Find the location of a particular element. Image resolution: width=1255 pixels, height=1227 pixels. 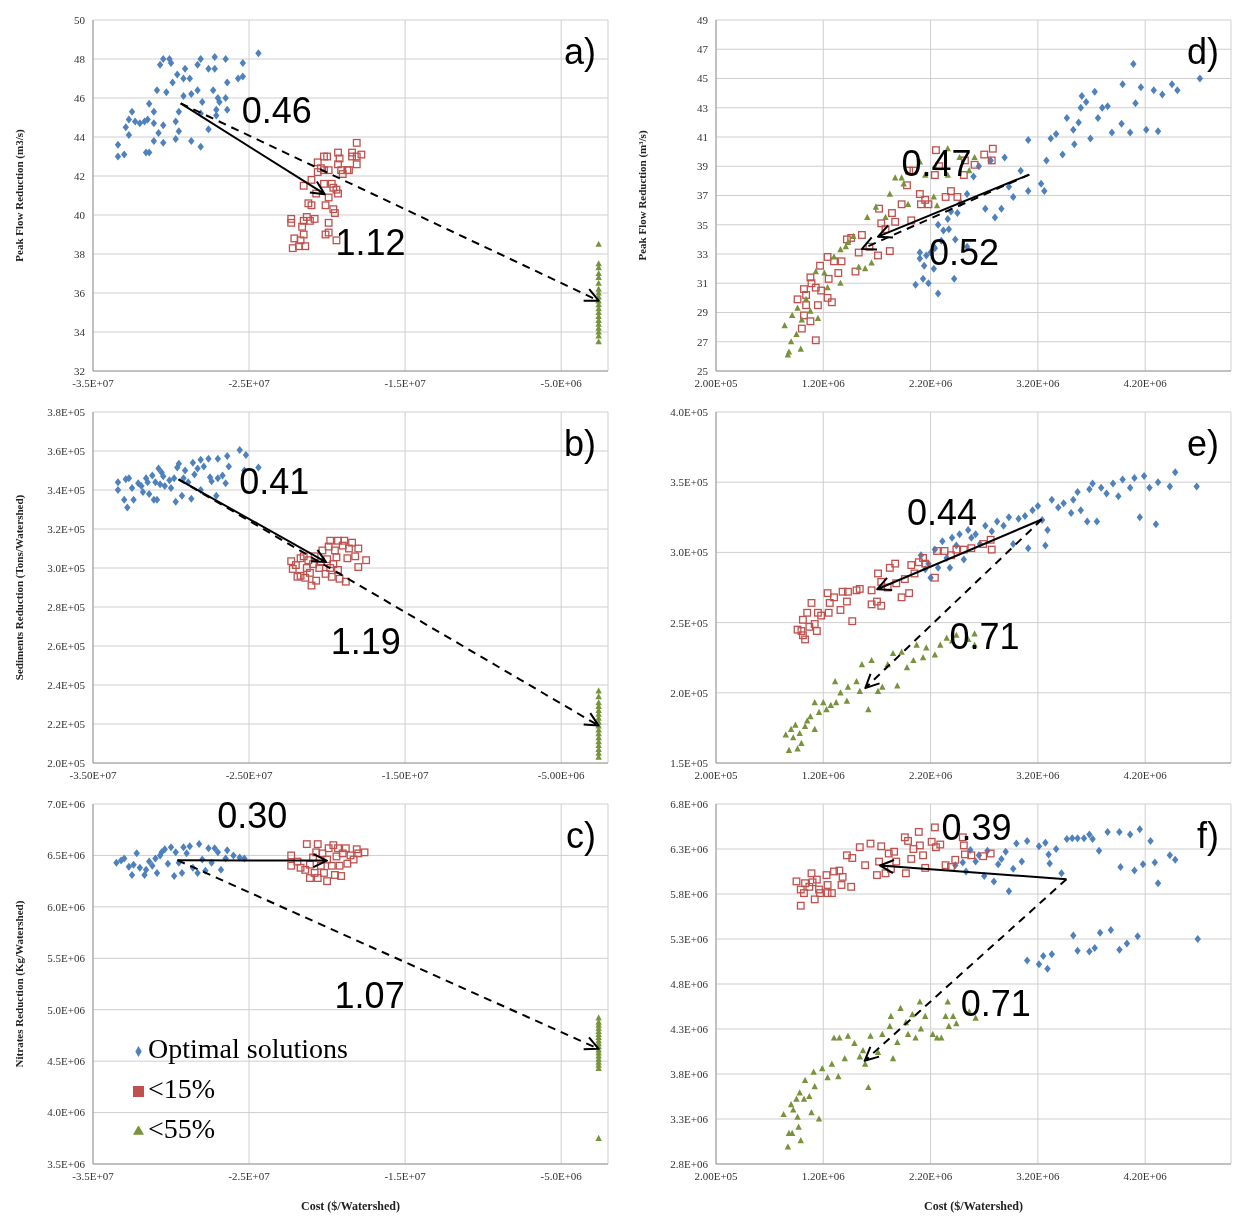

y-tick-label: 4.0E+05 is located at coordinates (689, 411).